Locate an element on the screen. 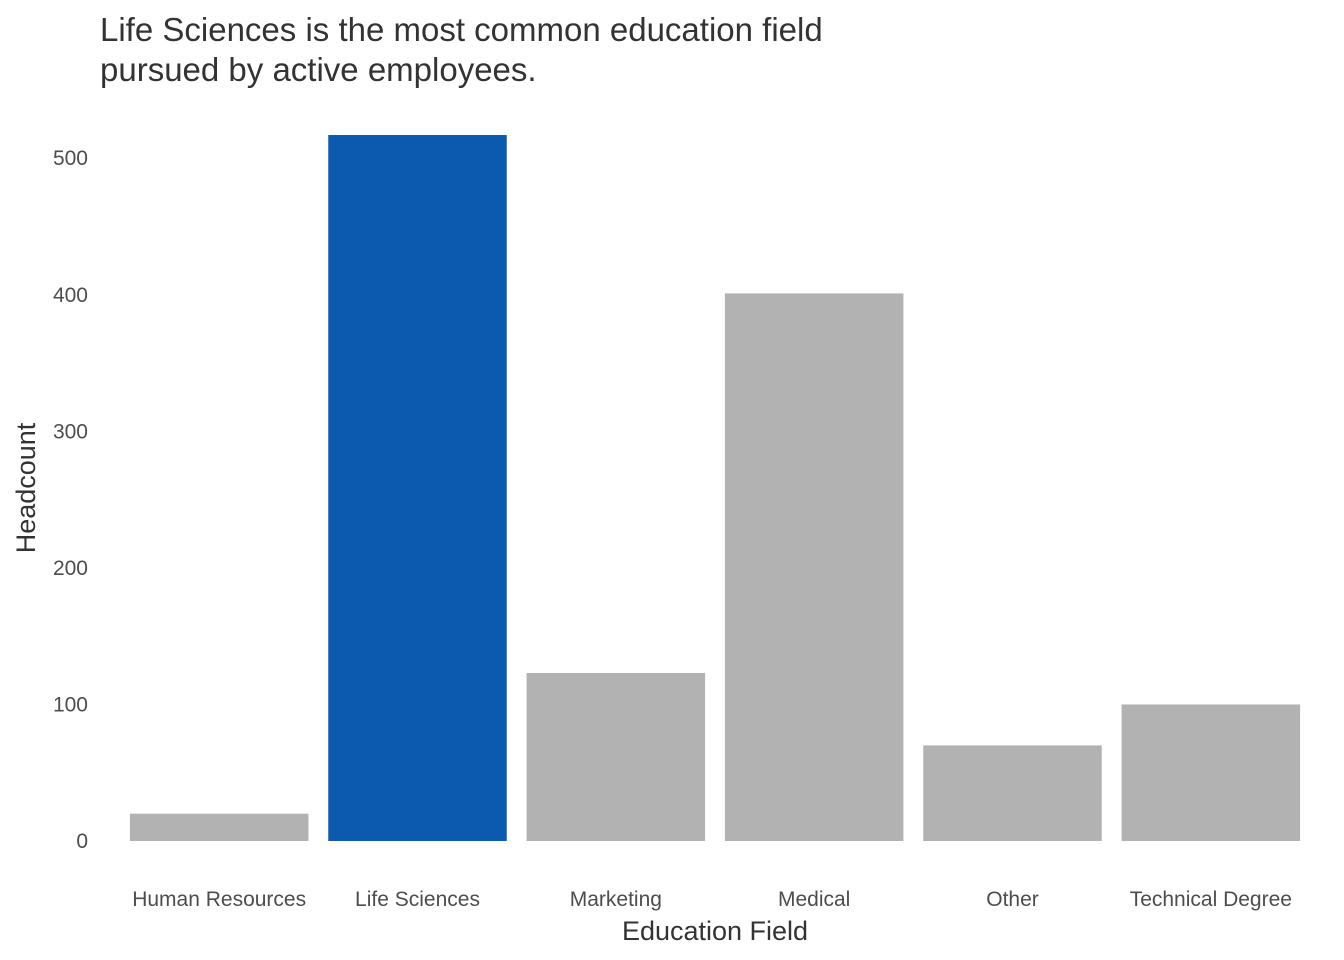 This screenshot has width=1344, height=960. x-tick-label: Other is located at coordinates (1012, 899).